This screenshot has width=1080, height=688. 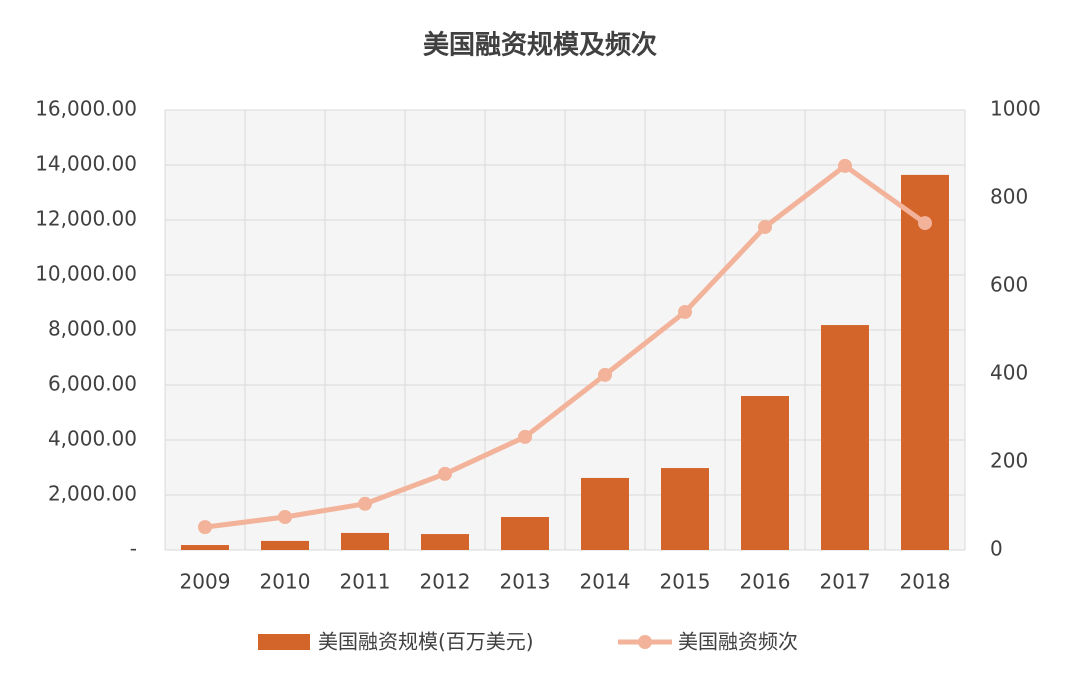 What do you see at coordinates (92, 494) in the screenshot?
I see `y-tick-label: 2,000.00` at bounding box center [92, 494].